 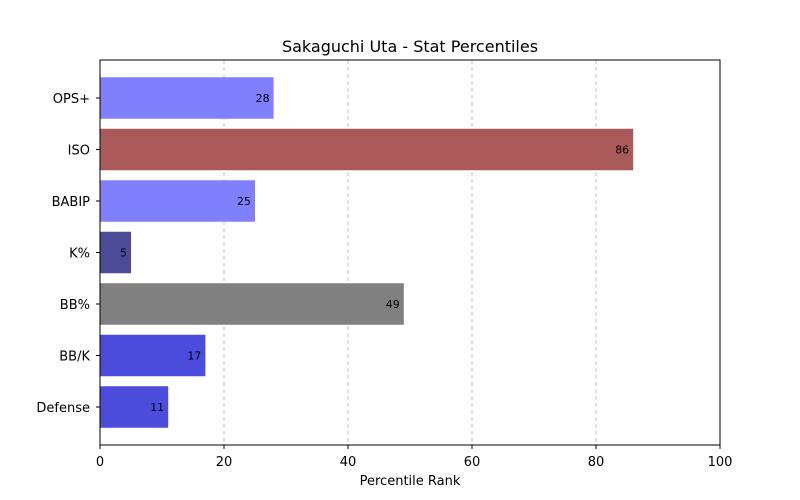 I want to click on y-tick-label: BB/K, so click(x=74, y=357).